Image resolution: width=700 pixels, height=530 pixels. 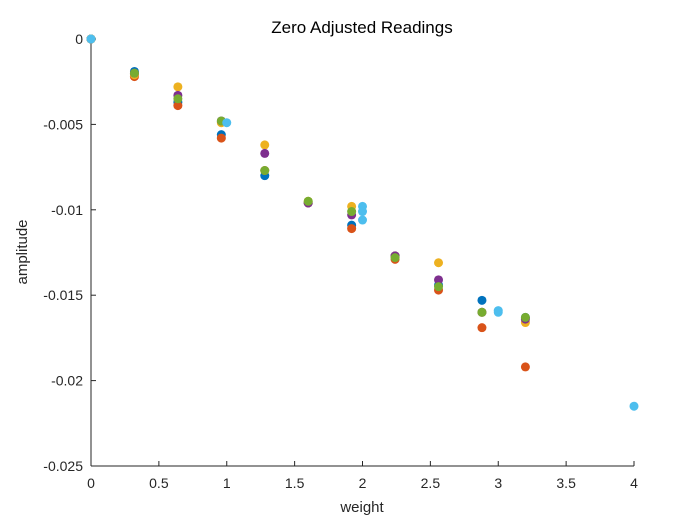 I want to click on x-tick-label: 3, so click(x=498, y=483).